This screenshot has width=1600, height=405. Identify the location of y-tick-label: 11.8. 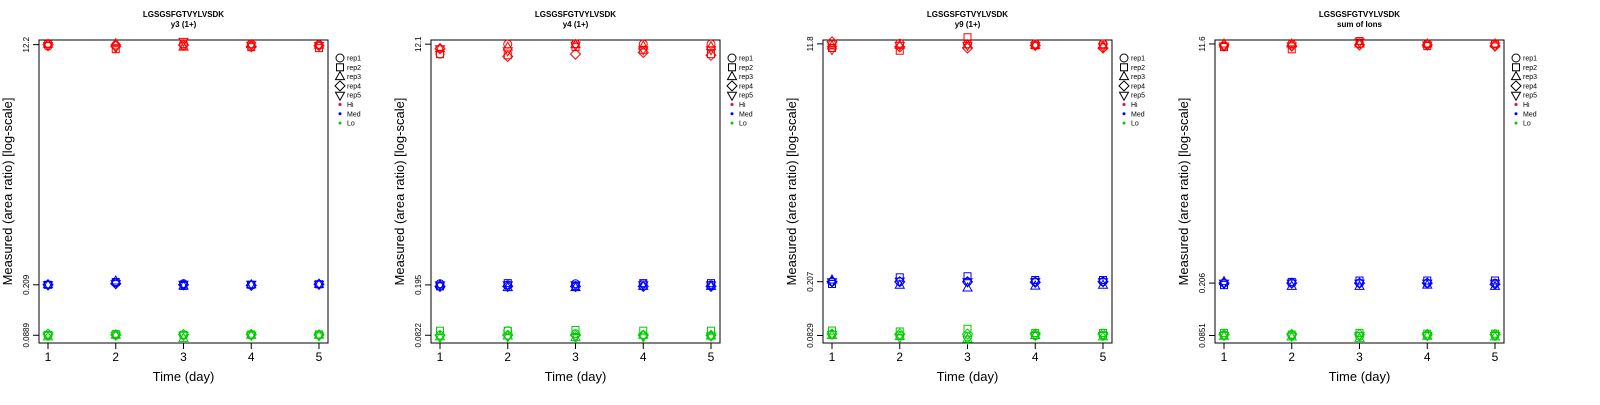
(810, 44).